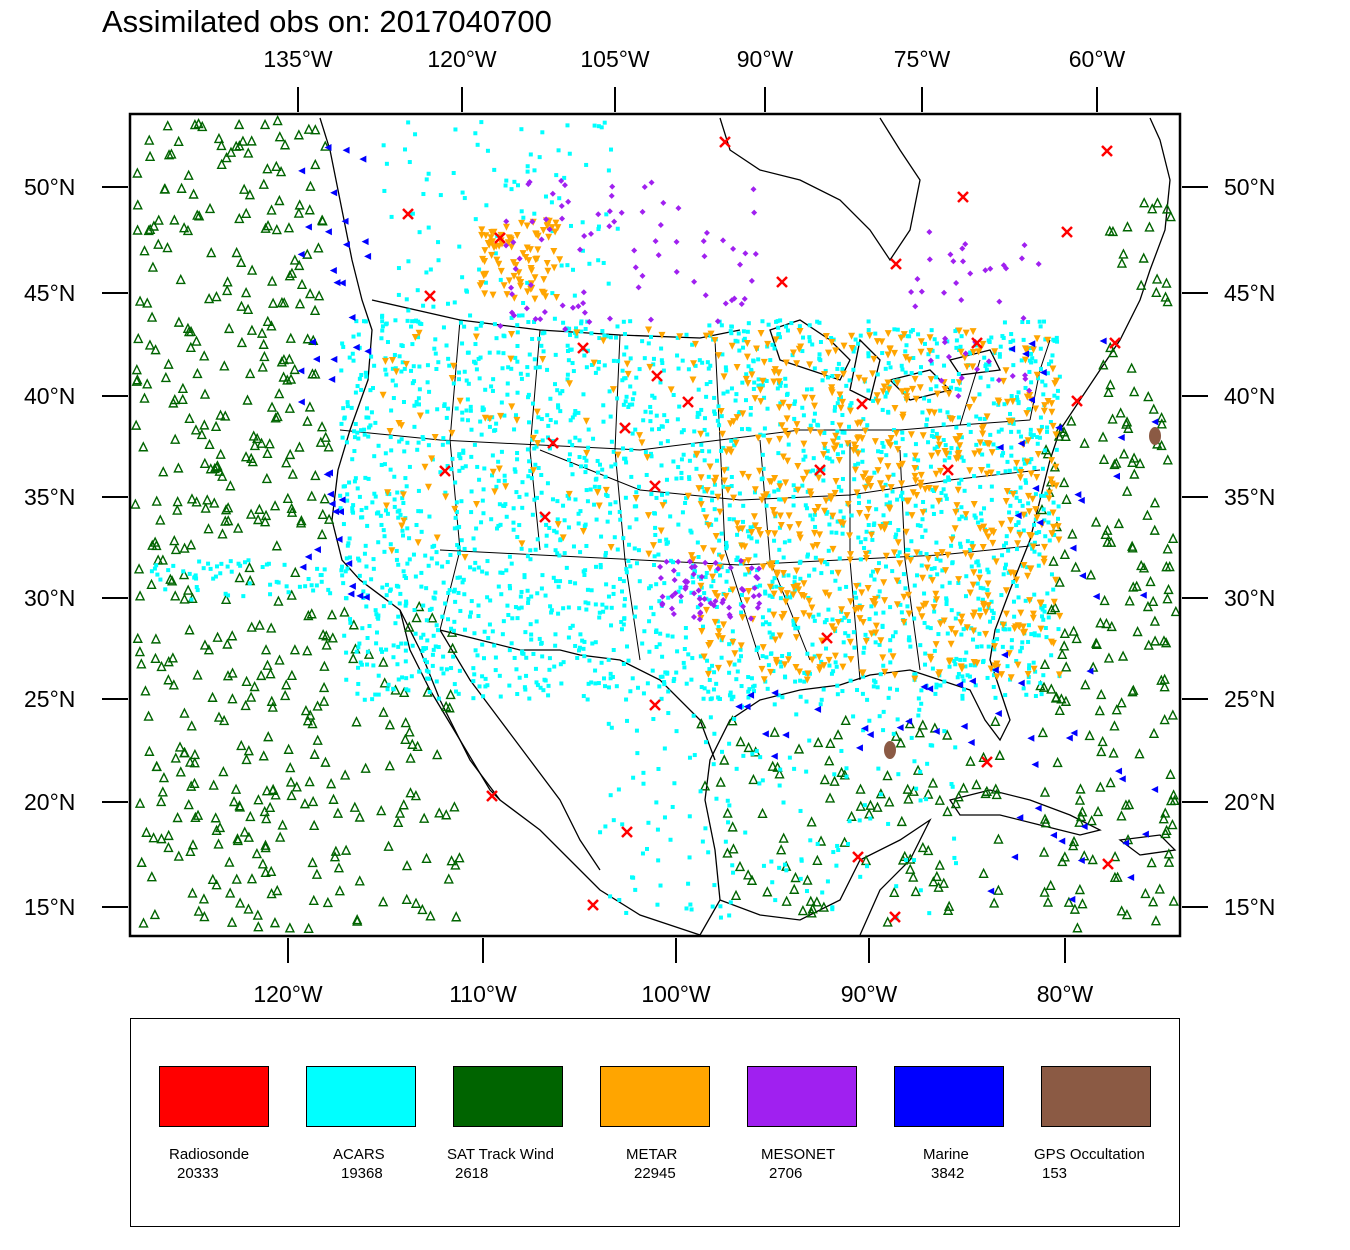 The image size is (1350, 1250). I want to click on top-lon-label: 90°W, so click(765, 59).